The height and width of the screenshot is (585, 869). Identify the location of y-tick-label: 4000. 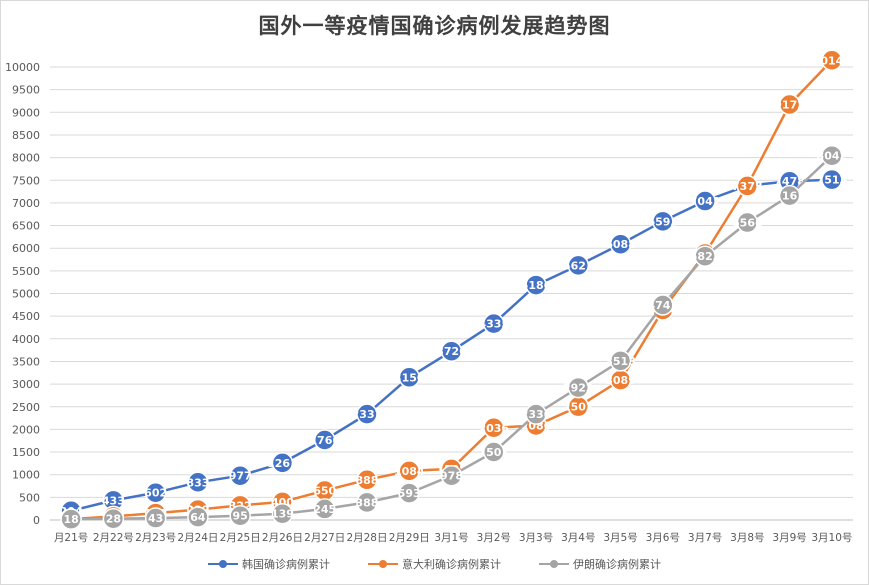
(26, 339).